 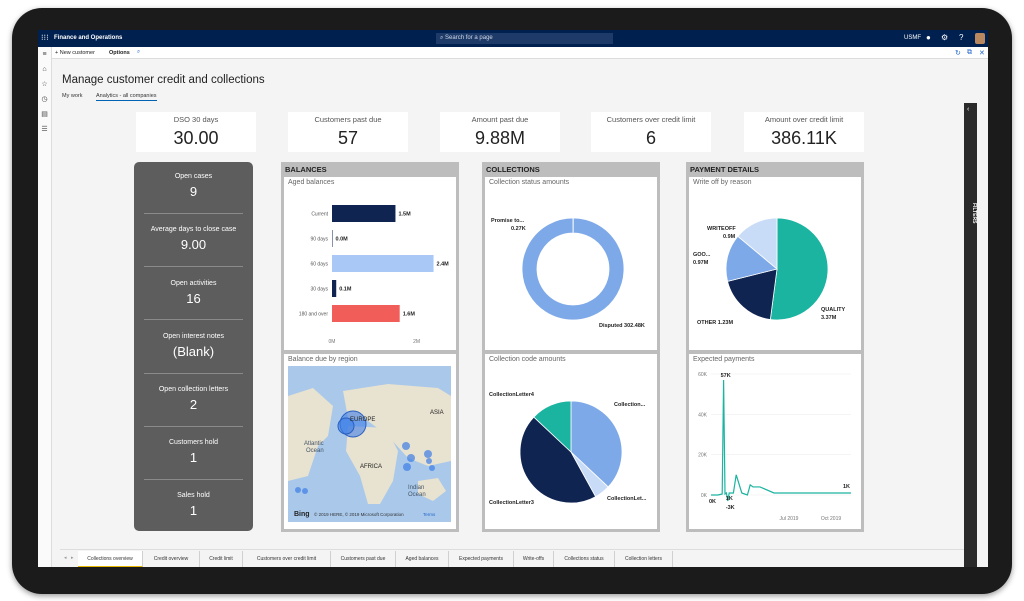 What do you see at coordinates (193, 298) in the screenshot?
I see `summary-value: 16` at bounding box center [193, 298].